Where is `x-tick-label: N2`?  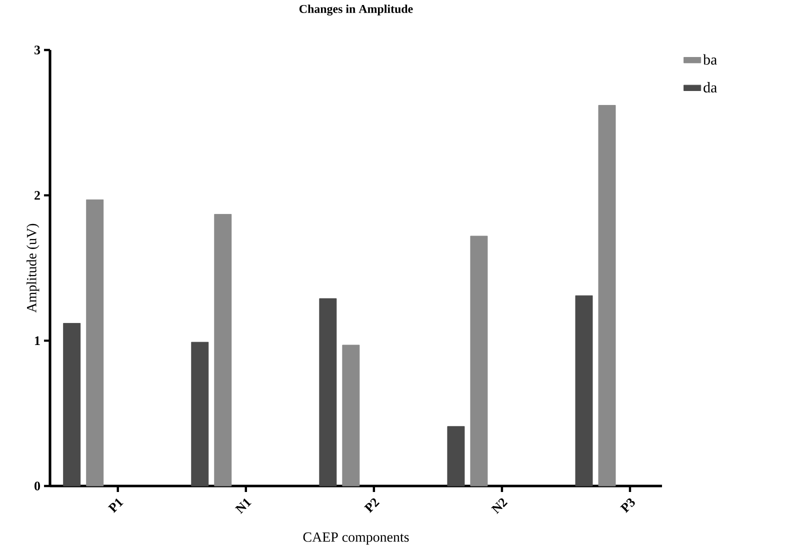
x-tick-label: N2 is located at coordinates (499, 506).